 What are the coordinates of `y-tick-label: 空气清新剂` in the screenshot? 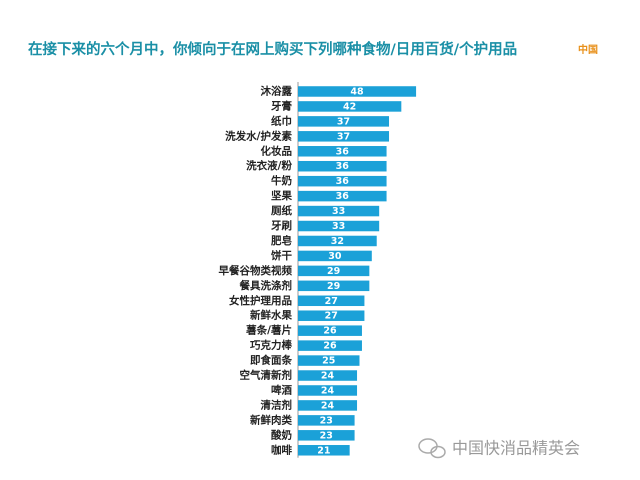 It's located at (266, 375).